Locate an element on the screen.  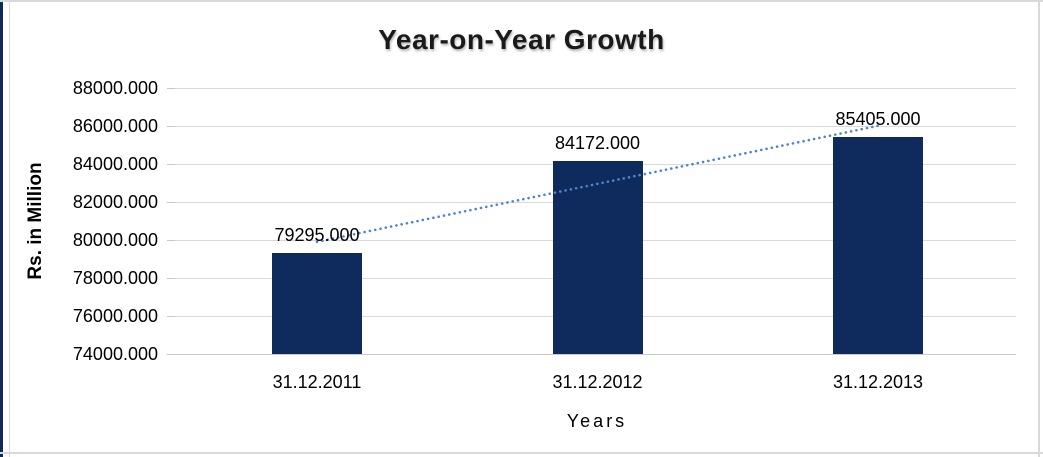
y-axis-title: Rs. in Million is located at coordinates (35, 221).